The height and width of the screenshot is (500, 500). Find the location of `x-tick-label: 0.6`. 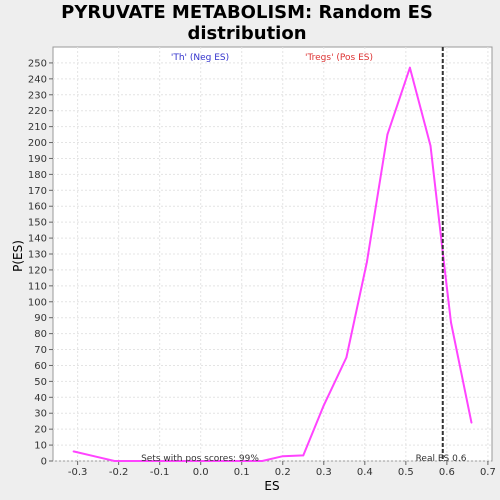

x-tick-label: 0.6 is located at coordinates (447, 472).